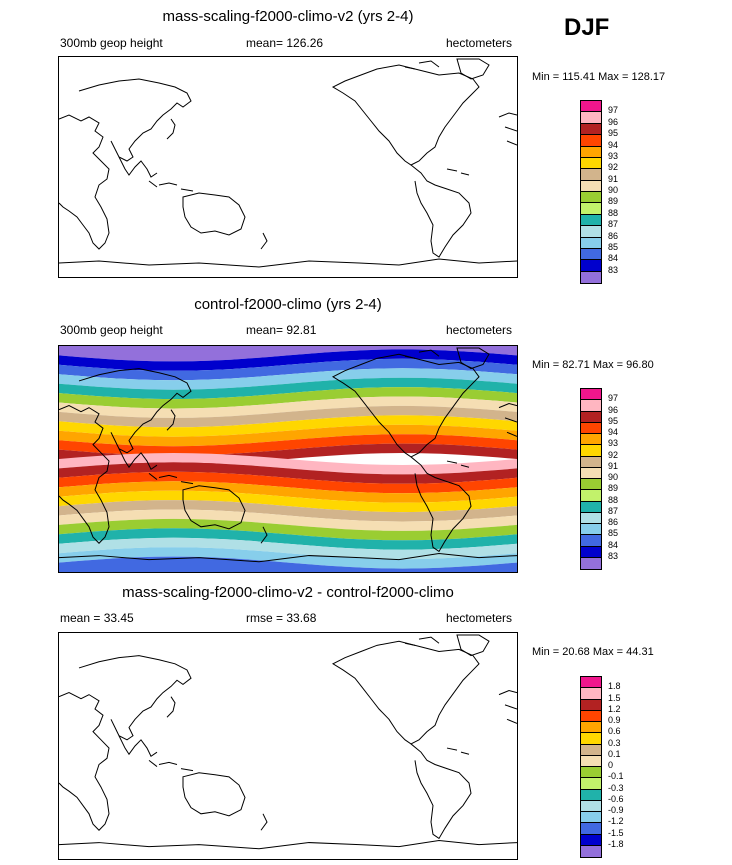  What do you see at coordinates (613, 432) in the screenshot?
I see `colorbar-tick-label: 94` at bounding box center [613, 432].